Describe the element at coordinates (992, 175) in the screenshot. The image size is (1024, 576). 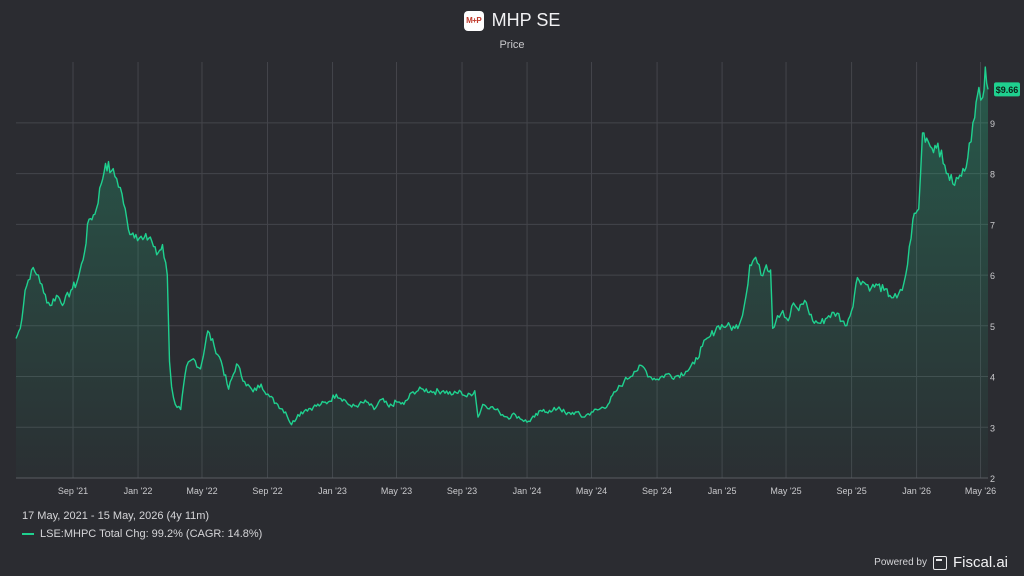
I see `y-tick-label: 8` at that location.